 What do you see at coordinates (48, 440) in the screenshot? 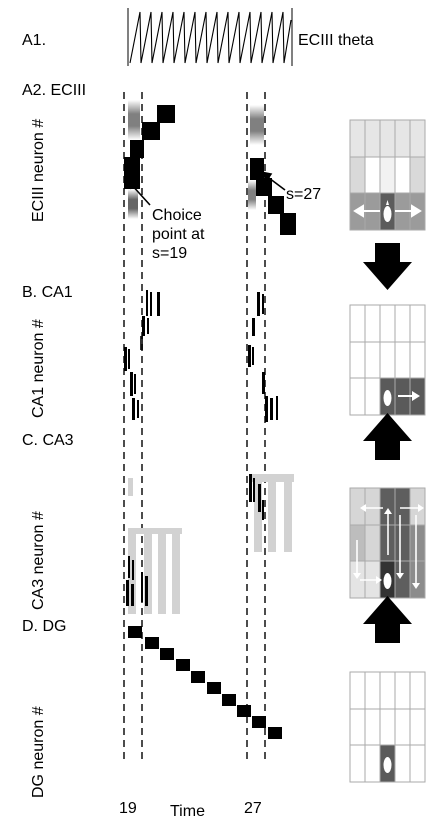
I see `label-c: C. CA3` at bounding box center [48, 440].